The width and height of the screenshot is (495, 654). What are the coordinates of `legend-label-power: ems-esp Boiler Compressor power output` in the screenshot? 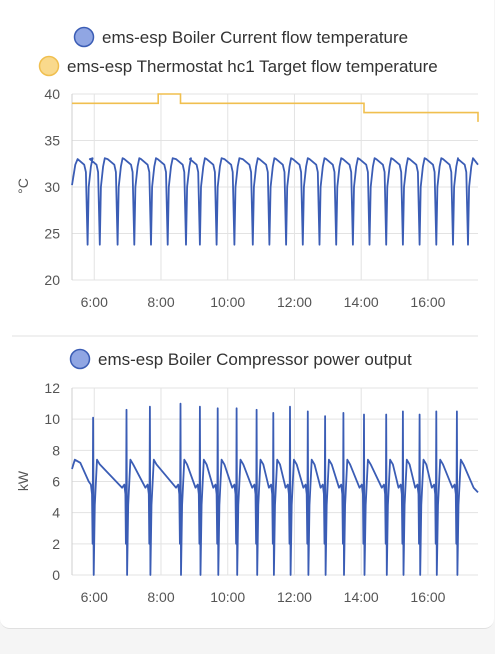 It's located at (255, 359).